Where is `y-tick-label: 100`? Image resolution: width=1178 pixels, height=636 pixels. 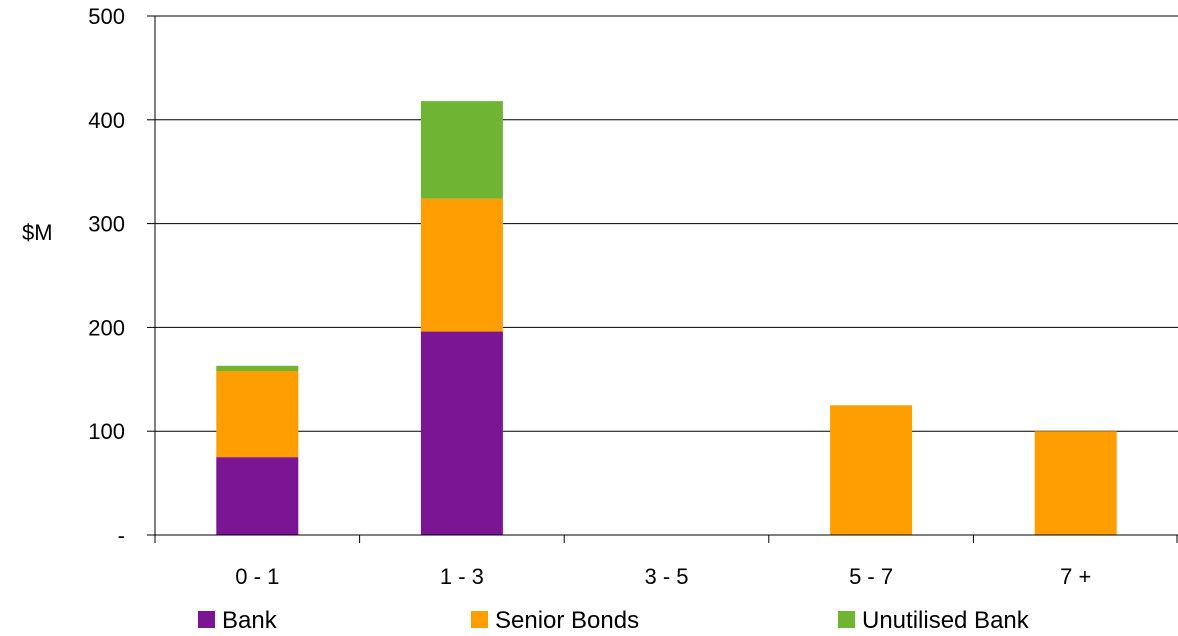
y-tick-label: 100 is located at coordinates (106, 431).